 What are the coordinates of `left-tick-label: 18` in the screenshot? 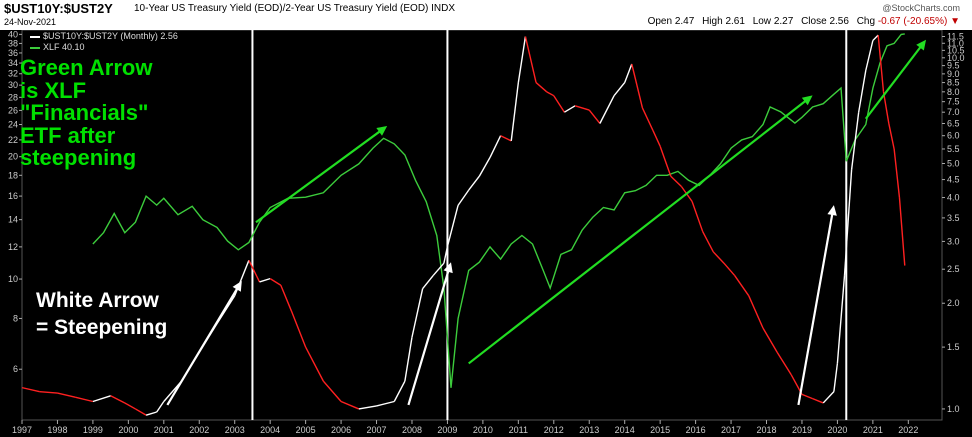 It's located at (13, 175).